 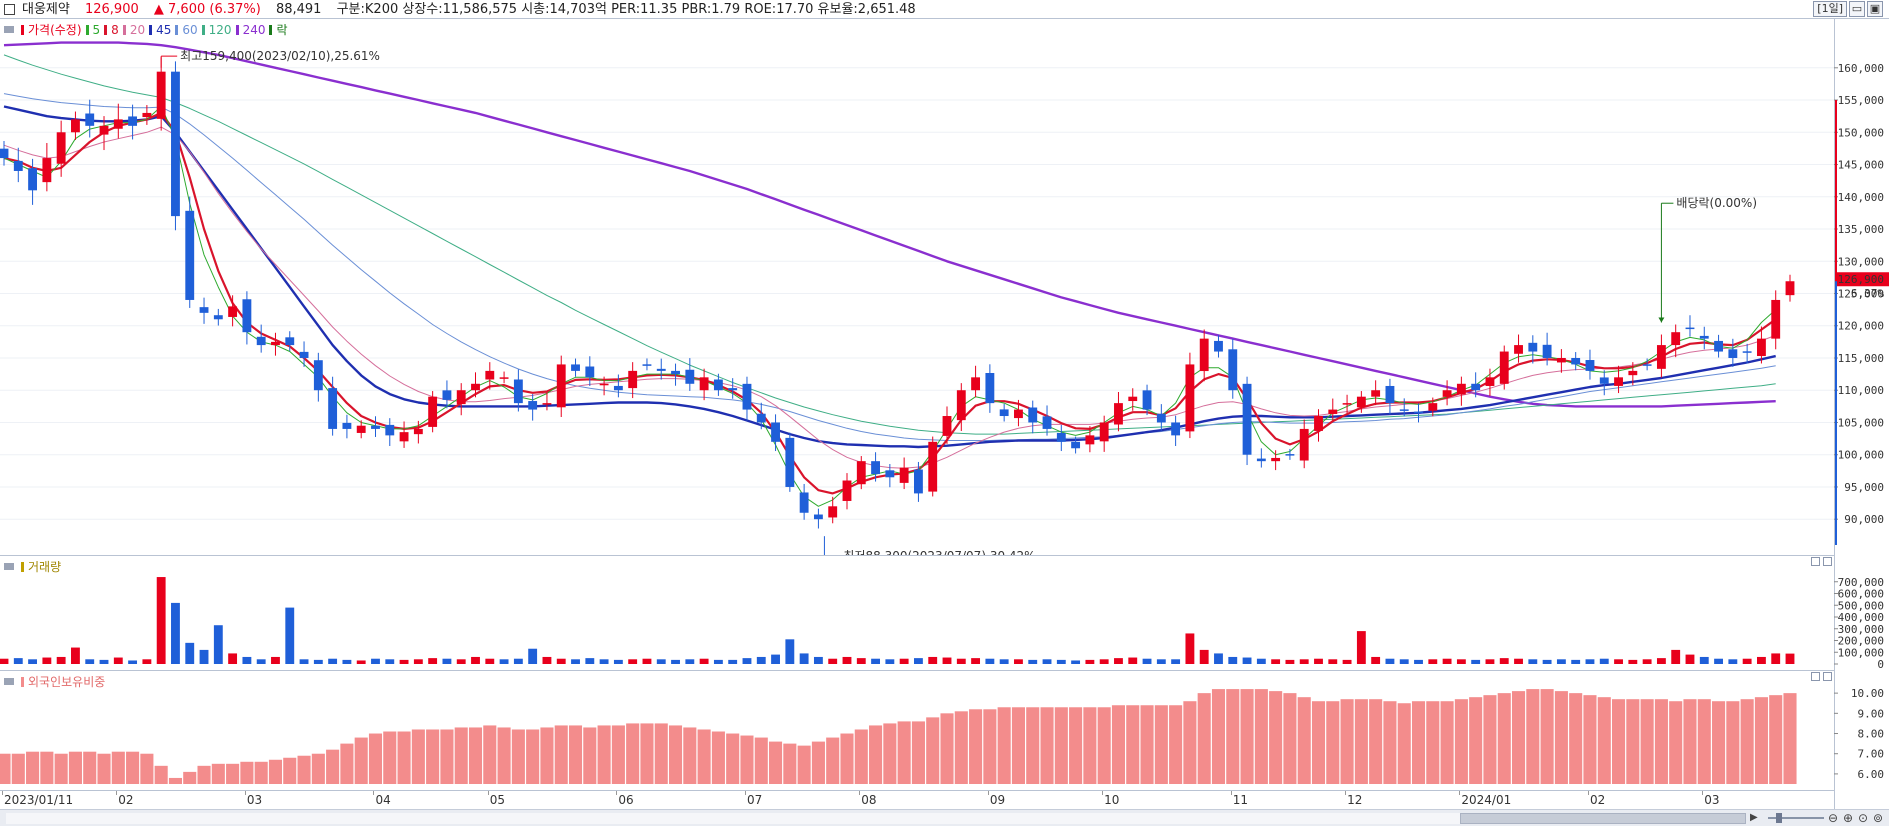 I want to click on y-tick-label: 90,000, so click(x=1864, y=519).